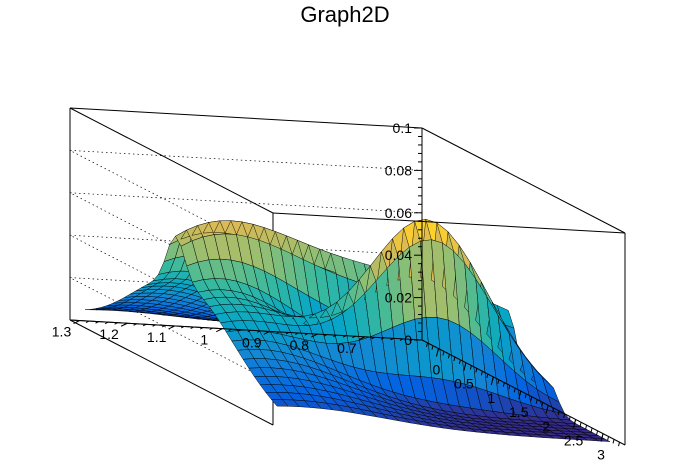 This screenshot has height=472, width=696. What do you see at coordinates (601, 455) in the screenshot?
I see `x-tick-label: 3` at bounding box center [601, 455].